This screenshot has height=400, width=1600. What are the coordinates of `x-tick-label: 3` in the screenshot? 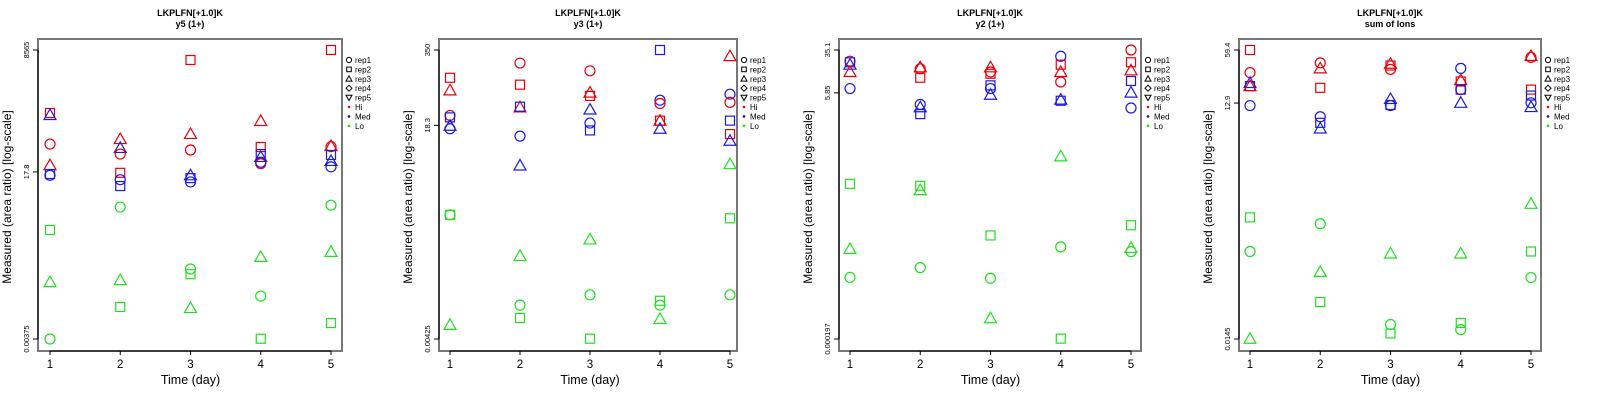 It's located at (990, 365).